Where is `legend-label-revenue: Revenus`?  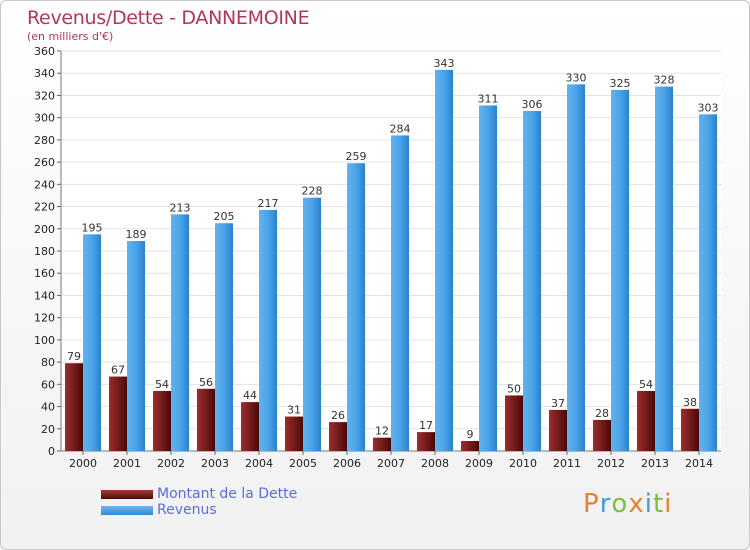 legend-label-revenue: Revenus is located at coordinates (187, 510).